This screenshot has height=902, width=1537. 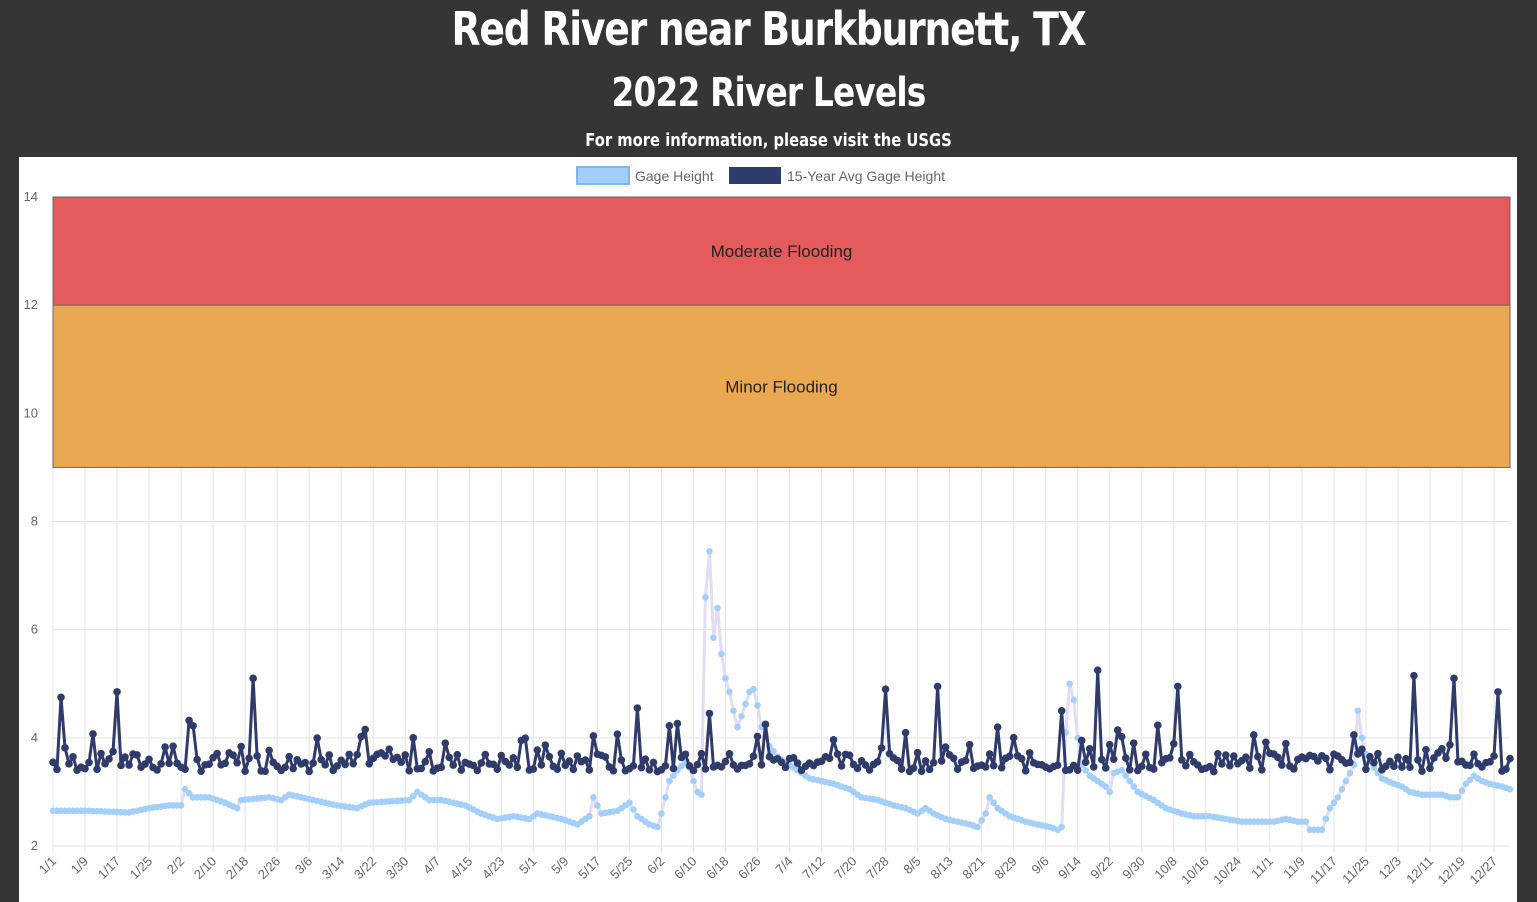 What do you see at coordinates (461, 868) in the screenshot?
I see `x-tick-label: 4/15` at bounding box center [461, 868].